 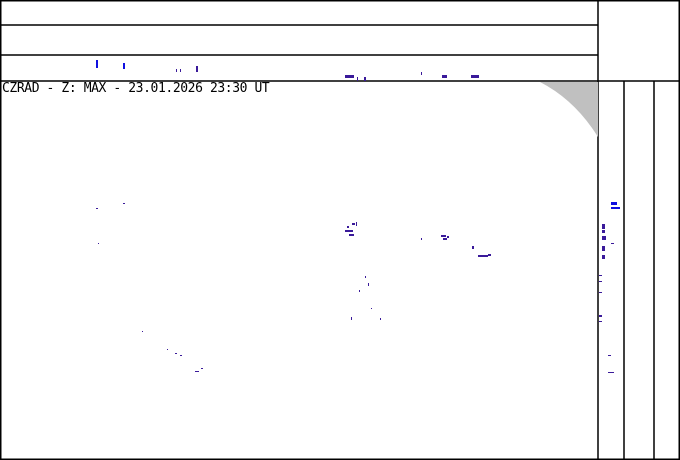 I want to click on top-projection-echoes, so click(x=287, y=70).